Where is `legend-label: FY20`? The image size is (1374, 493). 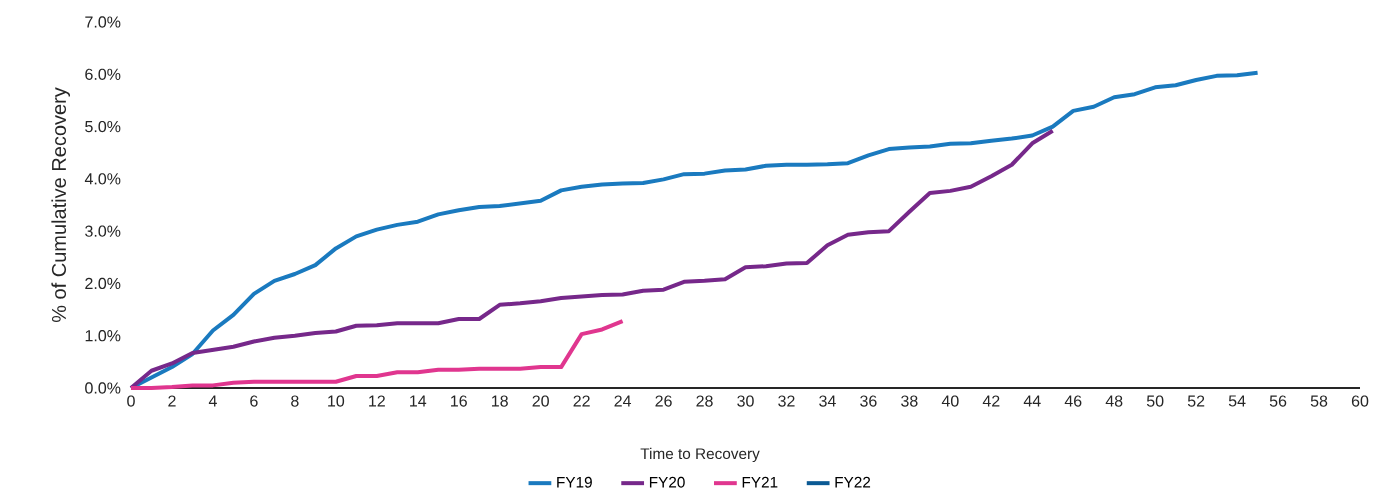
legend-label: FY20 is located at coordinates (667, 482).